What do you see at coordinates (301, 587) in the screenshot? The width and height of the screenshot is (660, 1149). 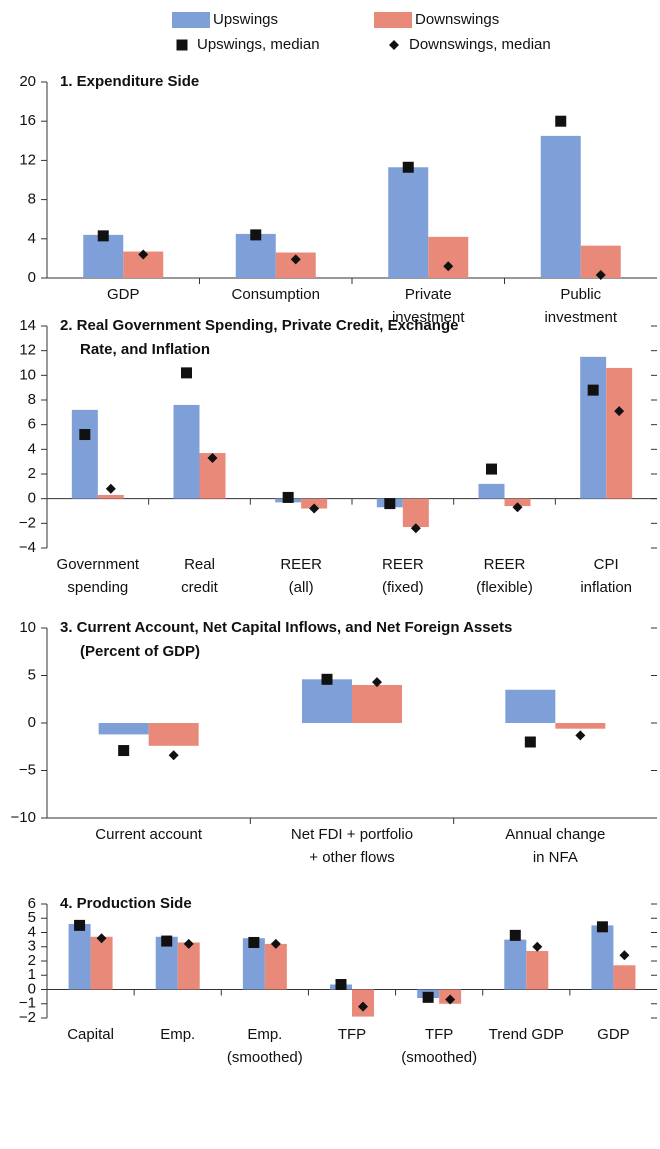 I see `x-tick-label: (all)` at bounding box center [301, 587].